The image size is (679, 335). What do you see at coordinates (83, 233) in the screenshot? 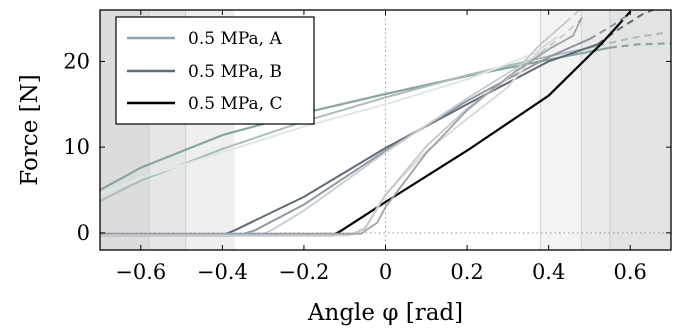
I see `y-tick-label: 0` at bounding box center [83, 233].